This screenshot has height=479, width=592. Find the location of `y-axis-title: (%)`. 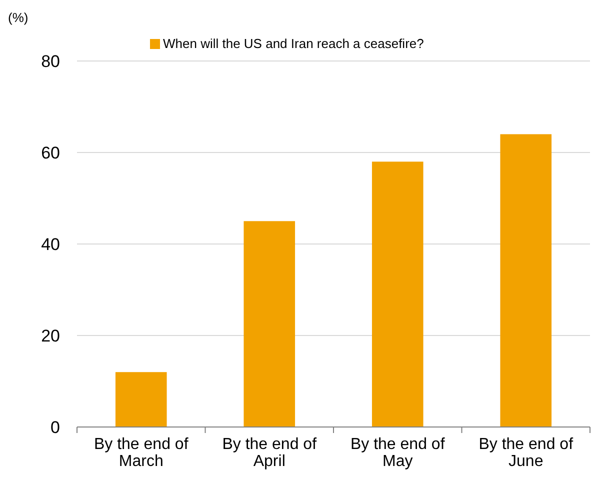

y-axis-title: (%) is located at coordinates (18, 17).